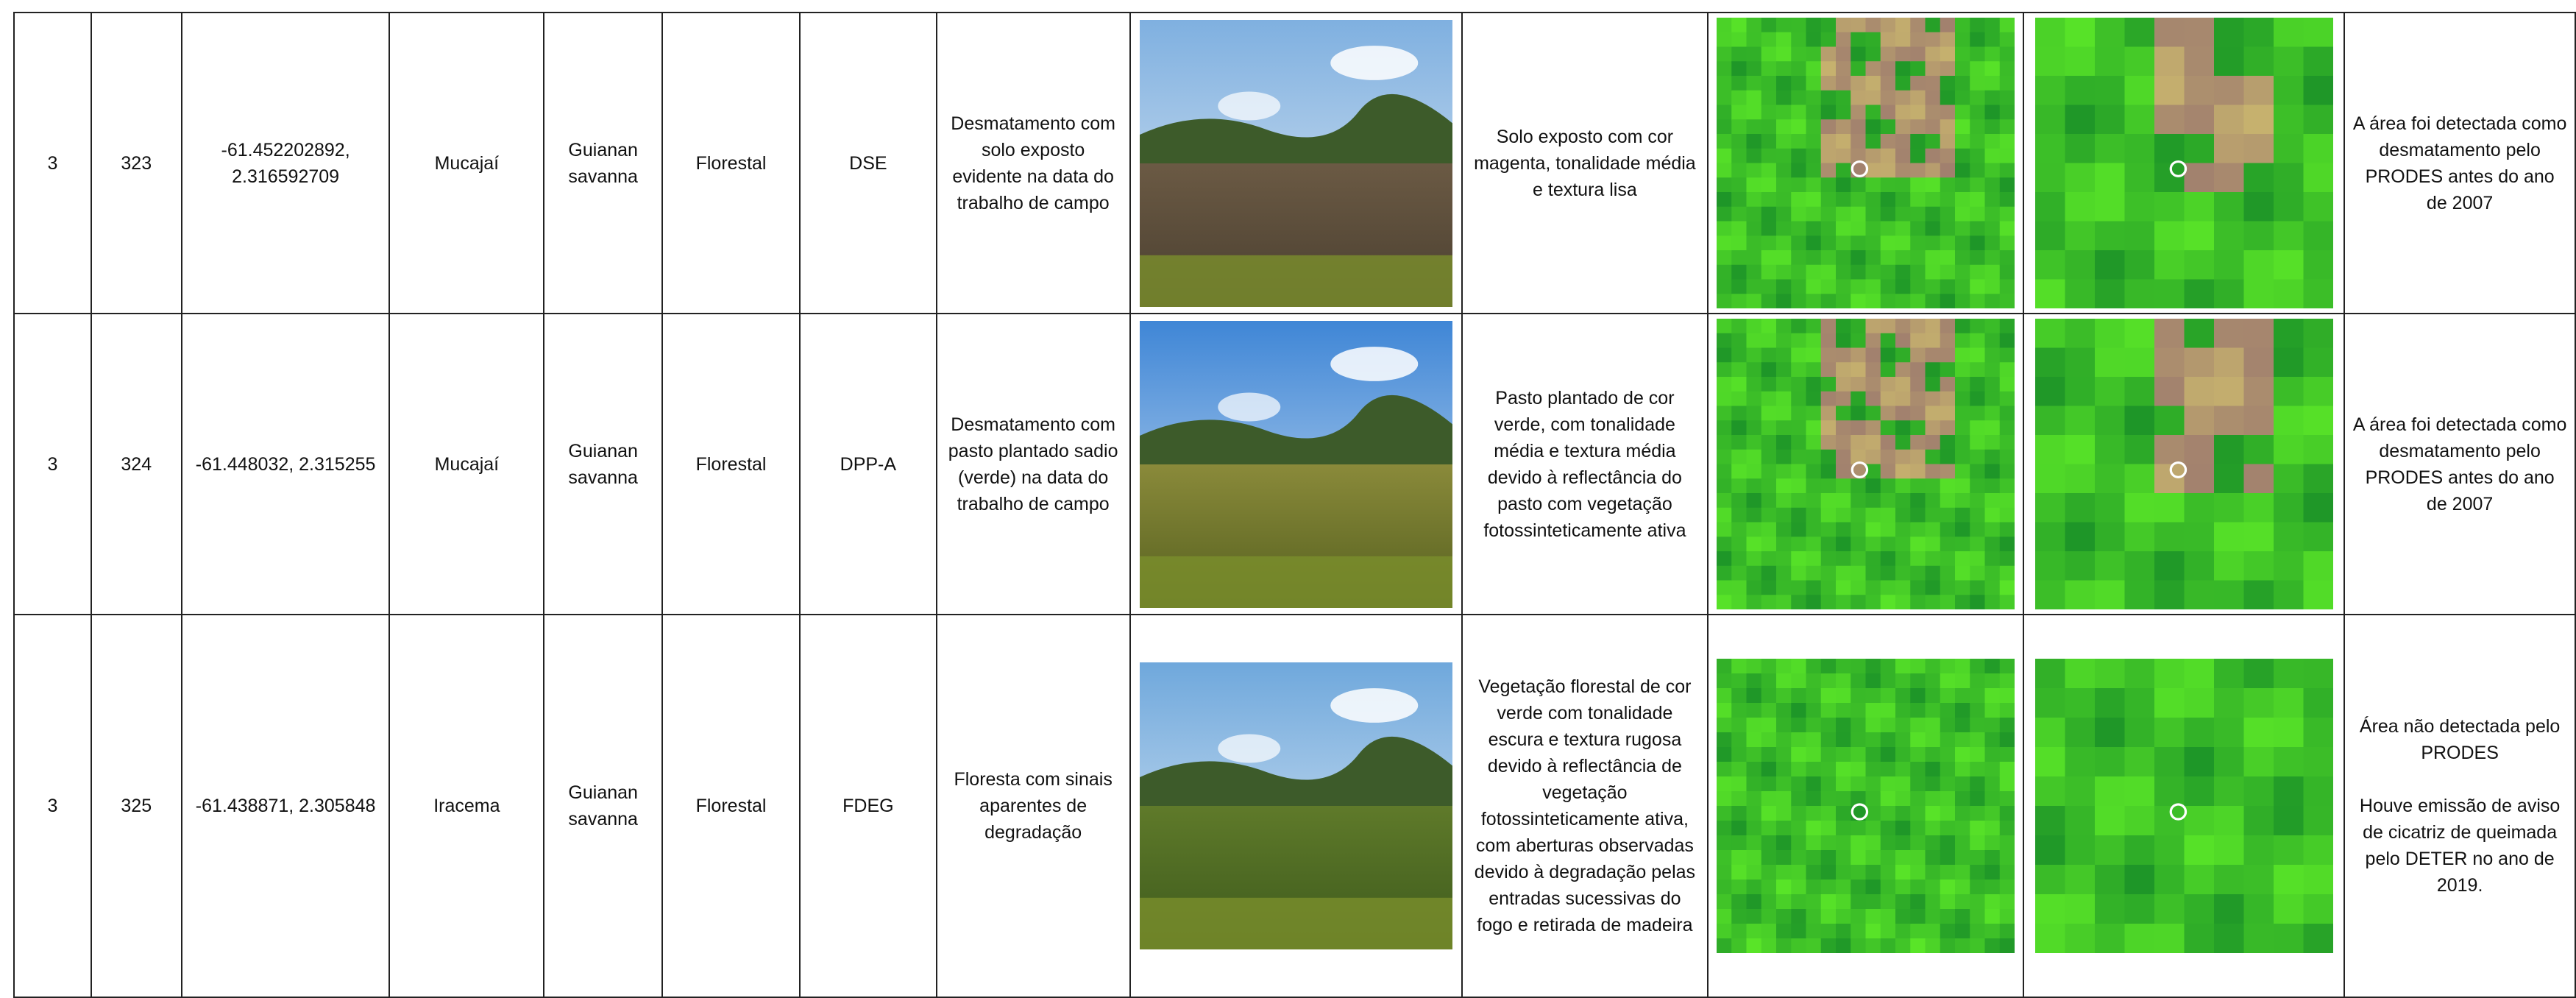 The image size is (2576, 998). Describe the element at coordinates (2460, 739) in the screenshot. I see `note-text: Área não detectada pelo PRODES` at that location.